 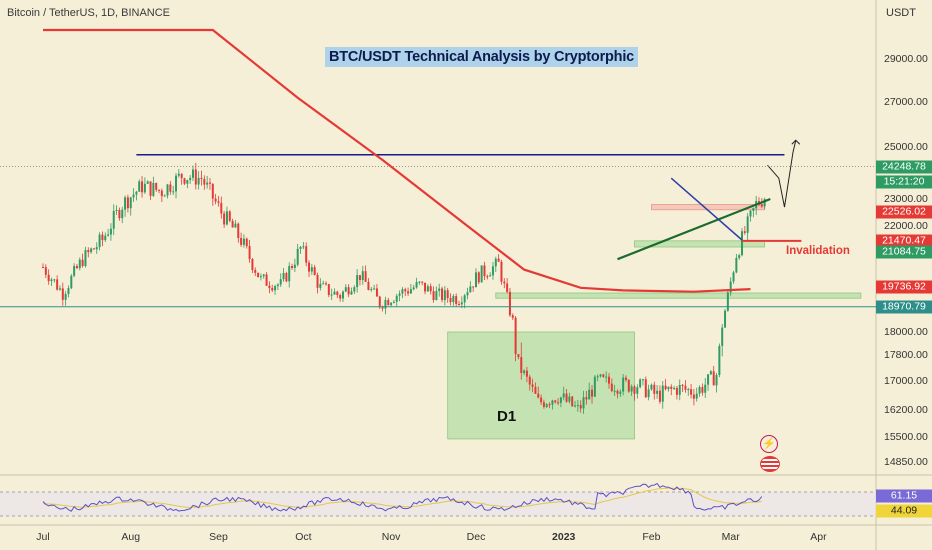 I want to click on y-tick-label: 25000.00, so click(x=906, y=147).